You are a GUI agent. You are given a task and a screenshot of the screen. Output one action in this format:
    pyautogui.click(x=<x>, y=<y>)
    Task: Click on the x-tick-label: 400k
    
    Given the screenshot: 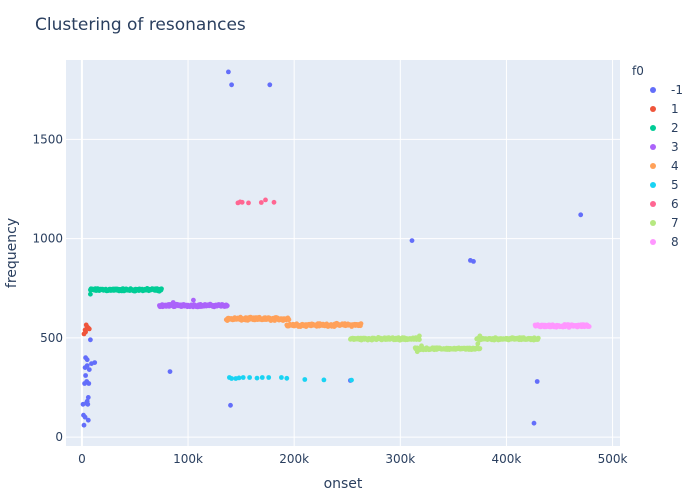 What is the action you would take?
    pyautogui.click(x=507, y=459)
    